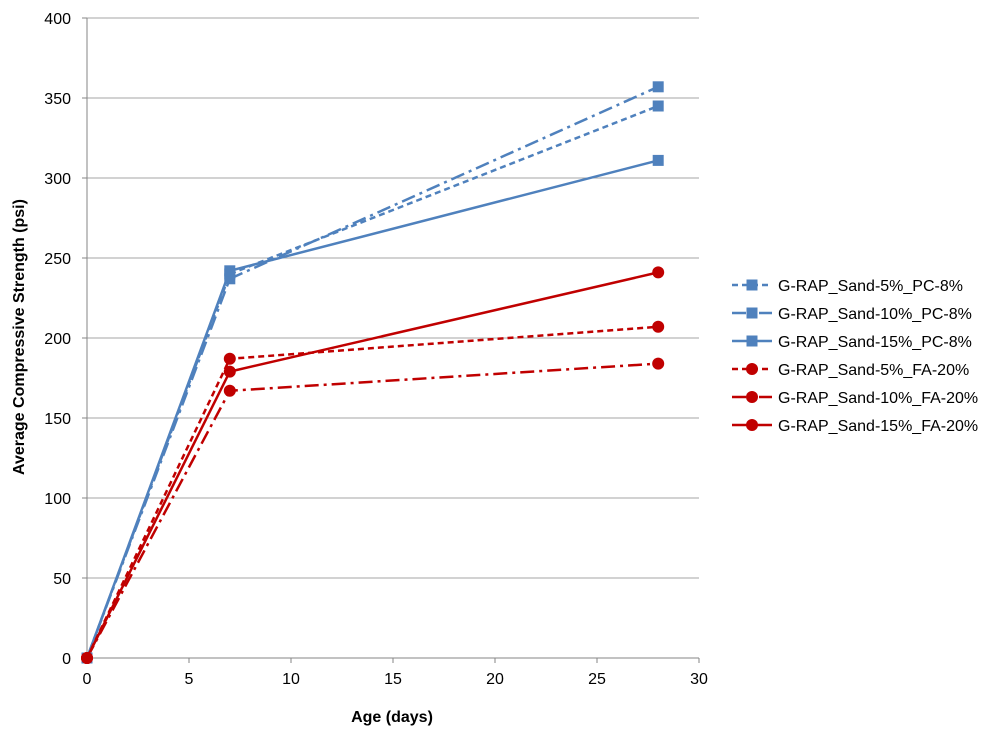 Image resolution: width=1008 pixels, height=736 pixels. Describe the element at coordinates (870, 286) in the screenshot. I see `legend-label: G-RAP_Sand-5%_PC-8%` at that location.